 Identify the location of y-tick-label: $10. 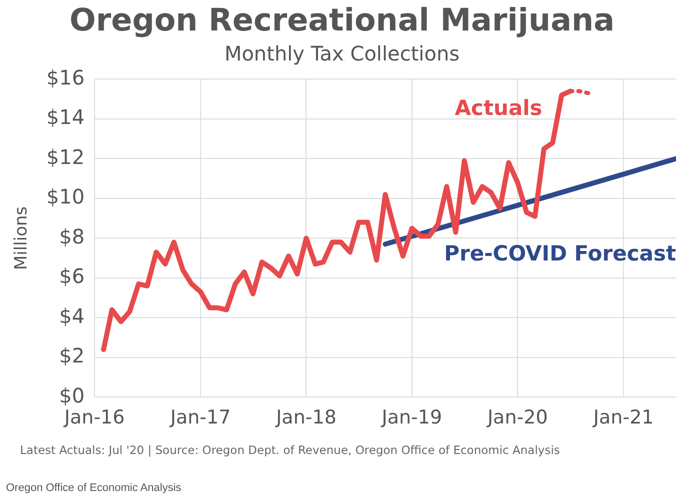
(65, 196).